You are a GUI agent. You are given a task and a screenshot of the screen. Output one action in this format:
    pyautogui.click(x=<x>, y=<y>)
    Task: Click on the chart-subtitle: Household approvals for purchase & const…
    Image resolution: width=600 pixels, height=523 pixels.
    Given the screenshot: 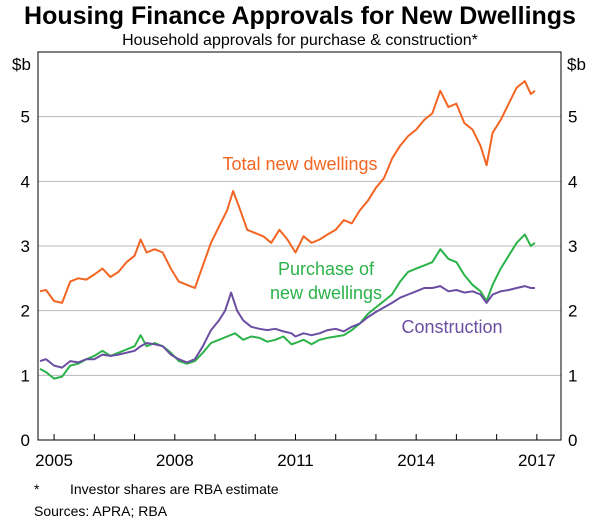 What is the action you would take?
    pyautogui.click(x=300, y=40)
    